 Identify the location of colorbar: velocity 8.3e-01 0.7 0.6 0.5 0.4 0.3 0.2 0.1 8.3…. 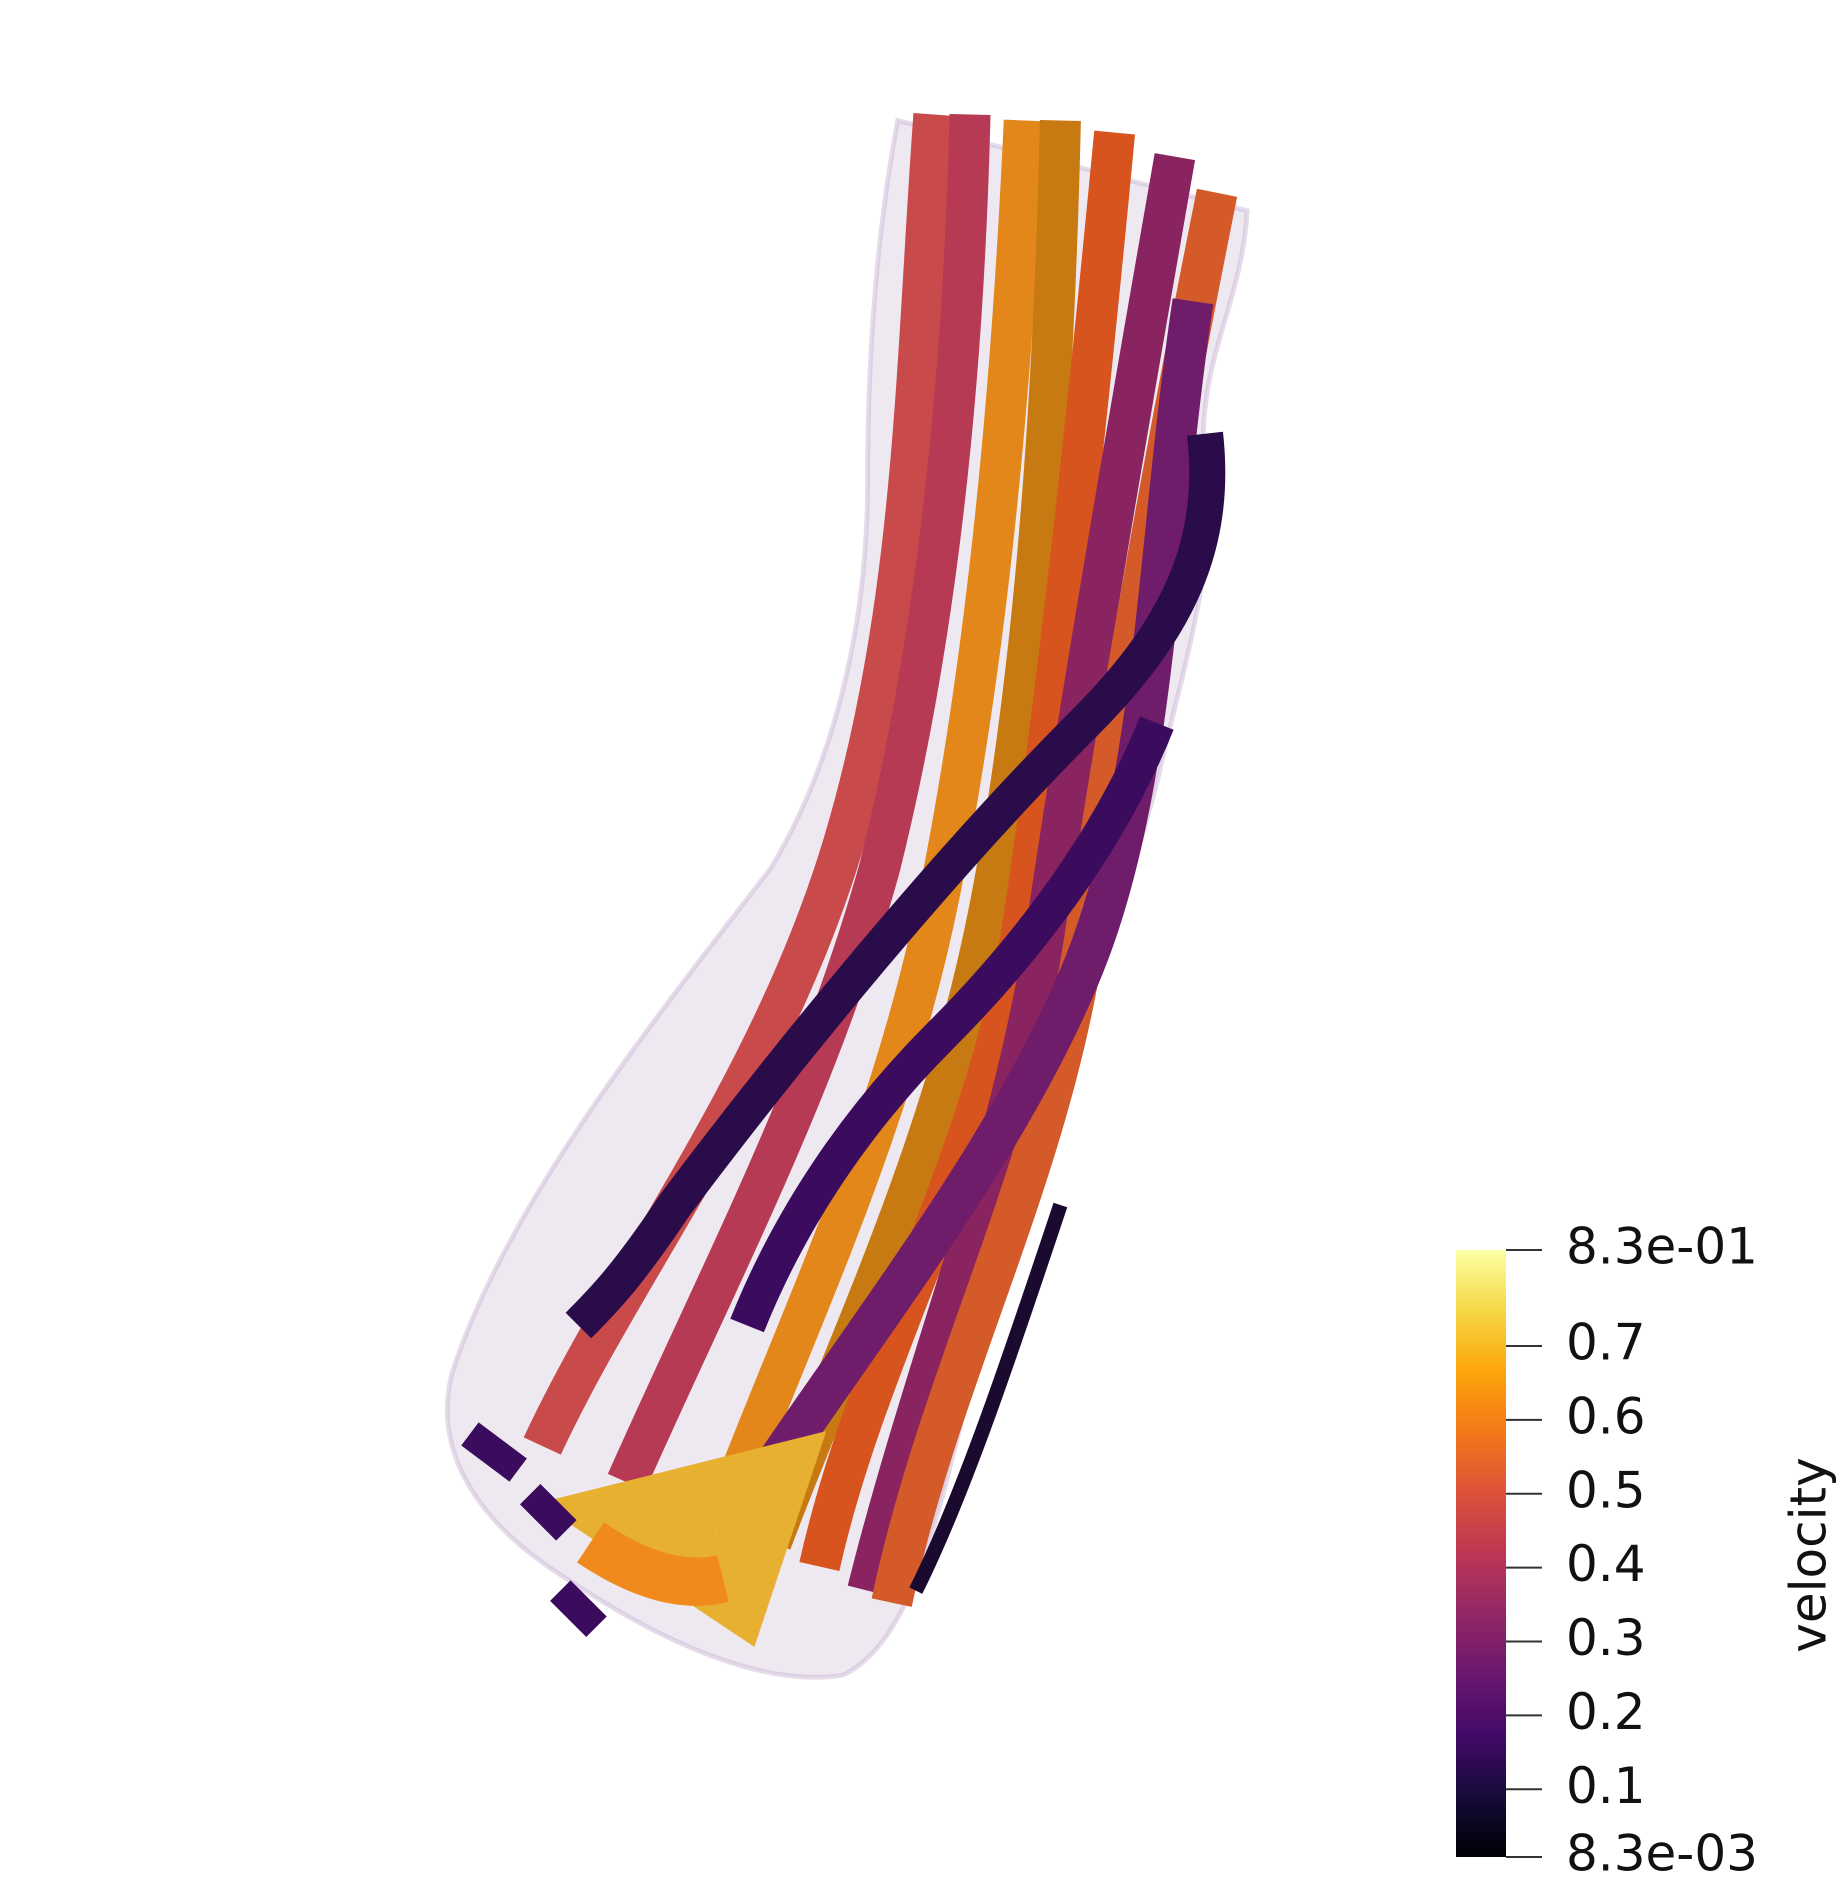
(1647, 1550).